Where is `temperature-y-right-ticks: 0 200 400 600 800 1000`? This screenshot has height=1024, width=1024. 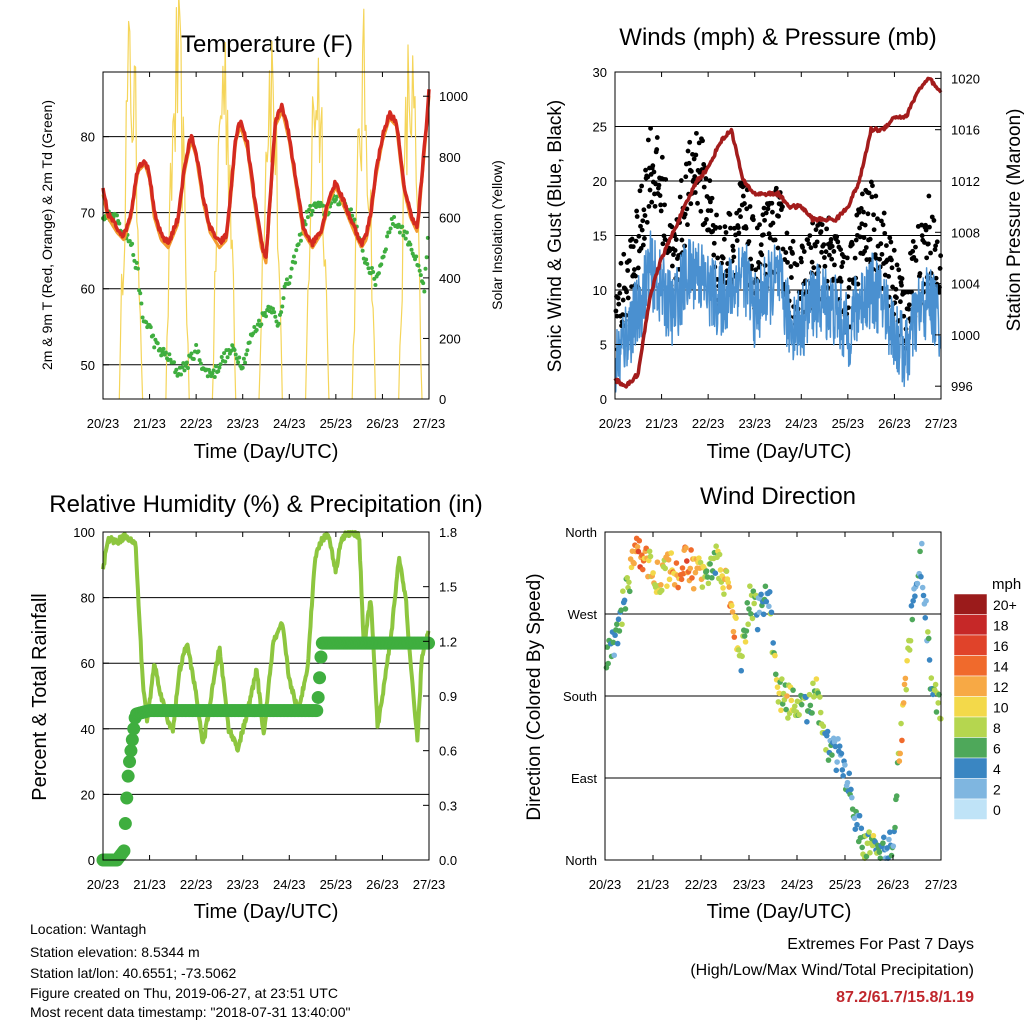 temperature-y-right-ticks: 0 200 400 600 800 1000 is located at coordinates (445, 248).